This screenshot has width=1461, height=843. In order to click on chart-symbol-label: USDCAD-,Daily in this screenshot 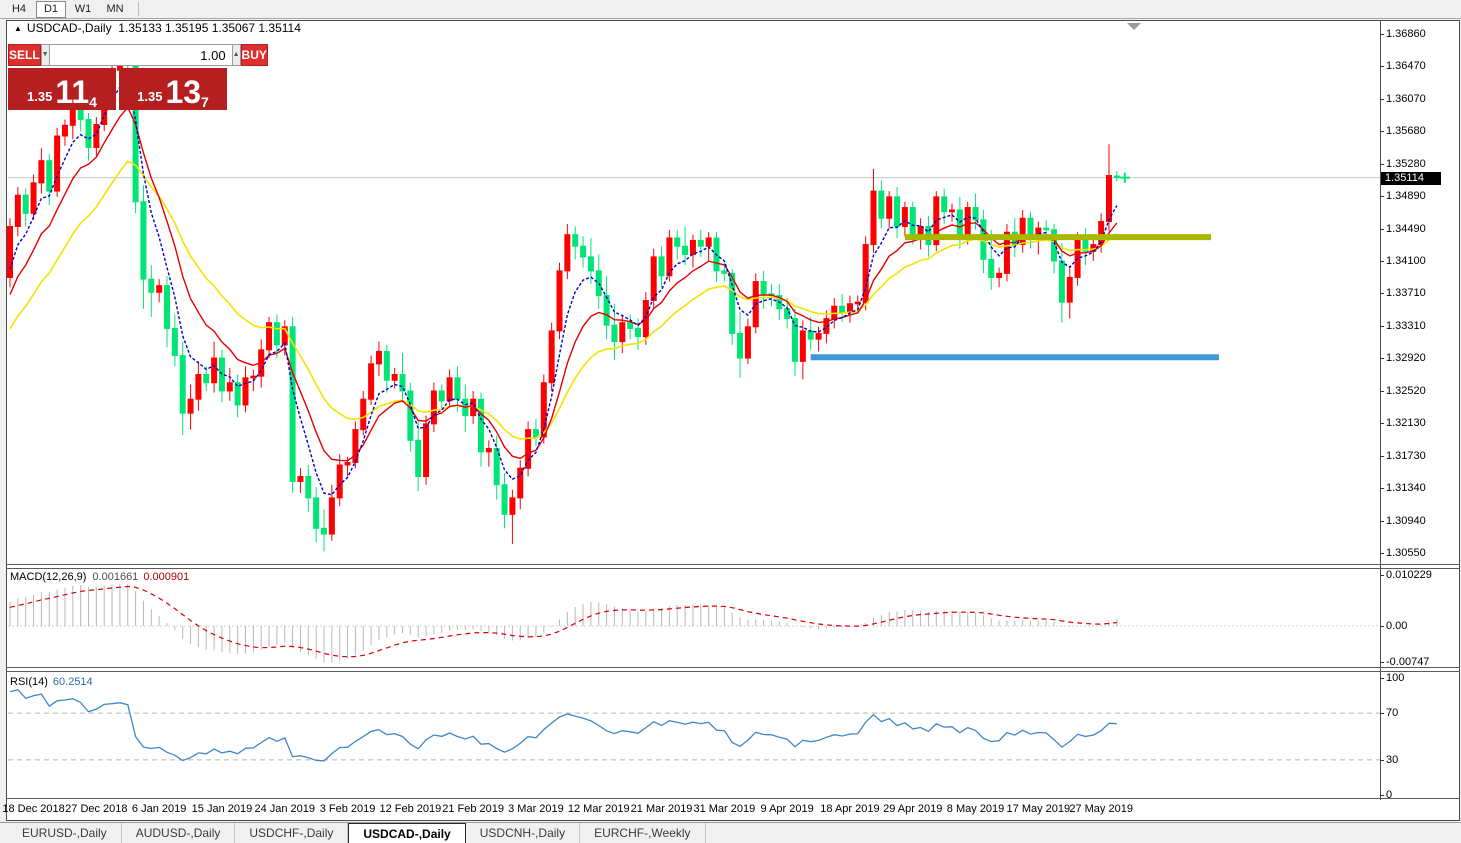, I will do `click(69, 28)`.